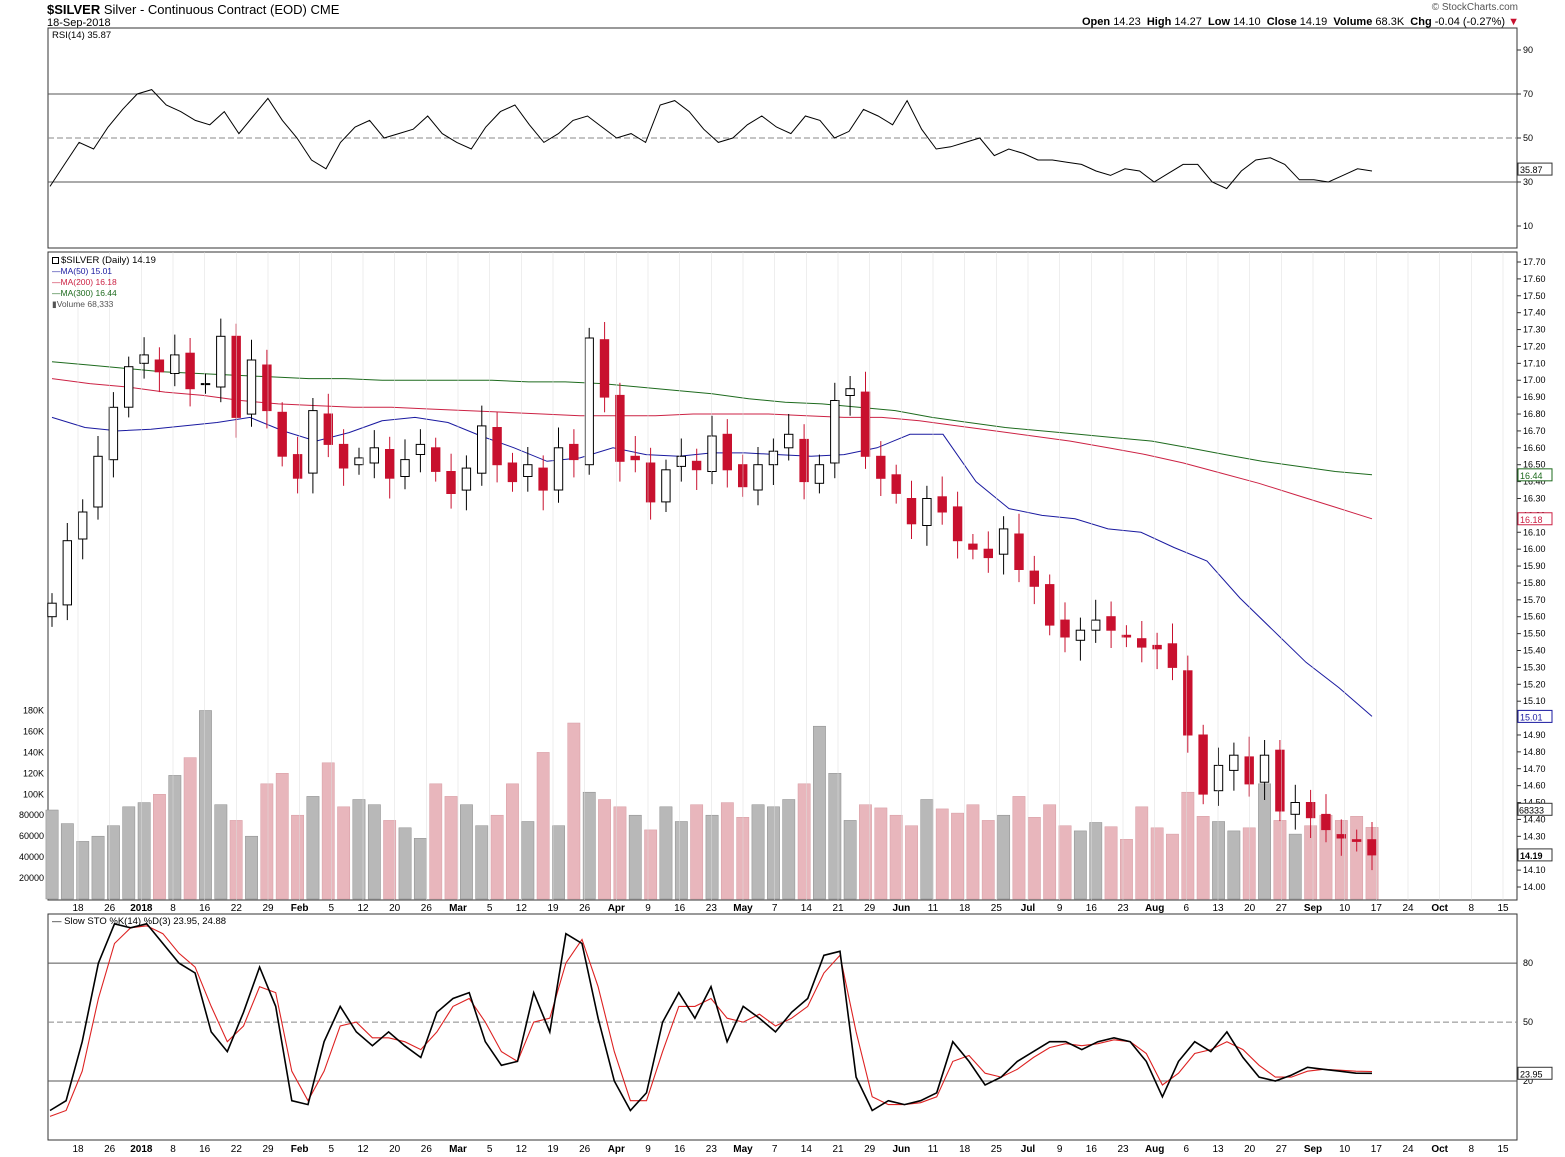  Describe the element at coordinates (553, 908) in the screenshot. I see `price-x-label: 19` at that location.